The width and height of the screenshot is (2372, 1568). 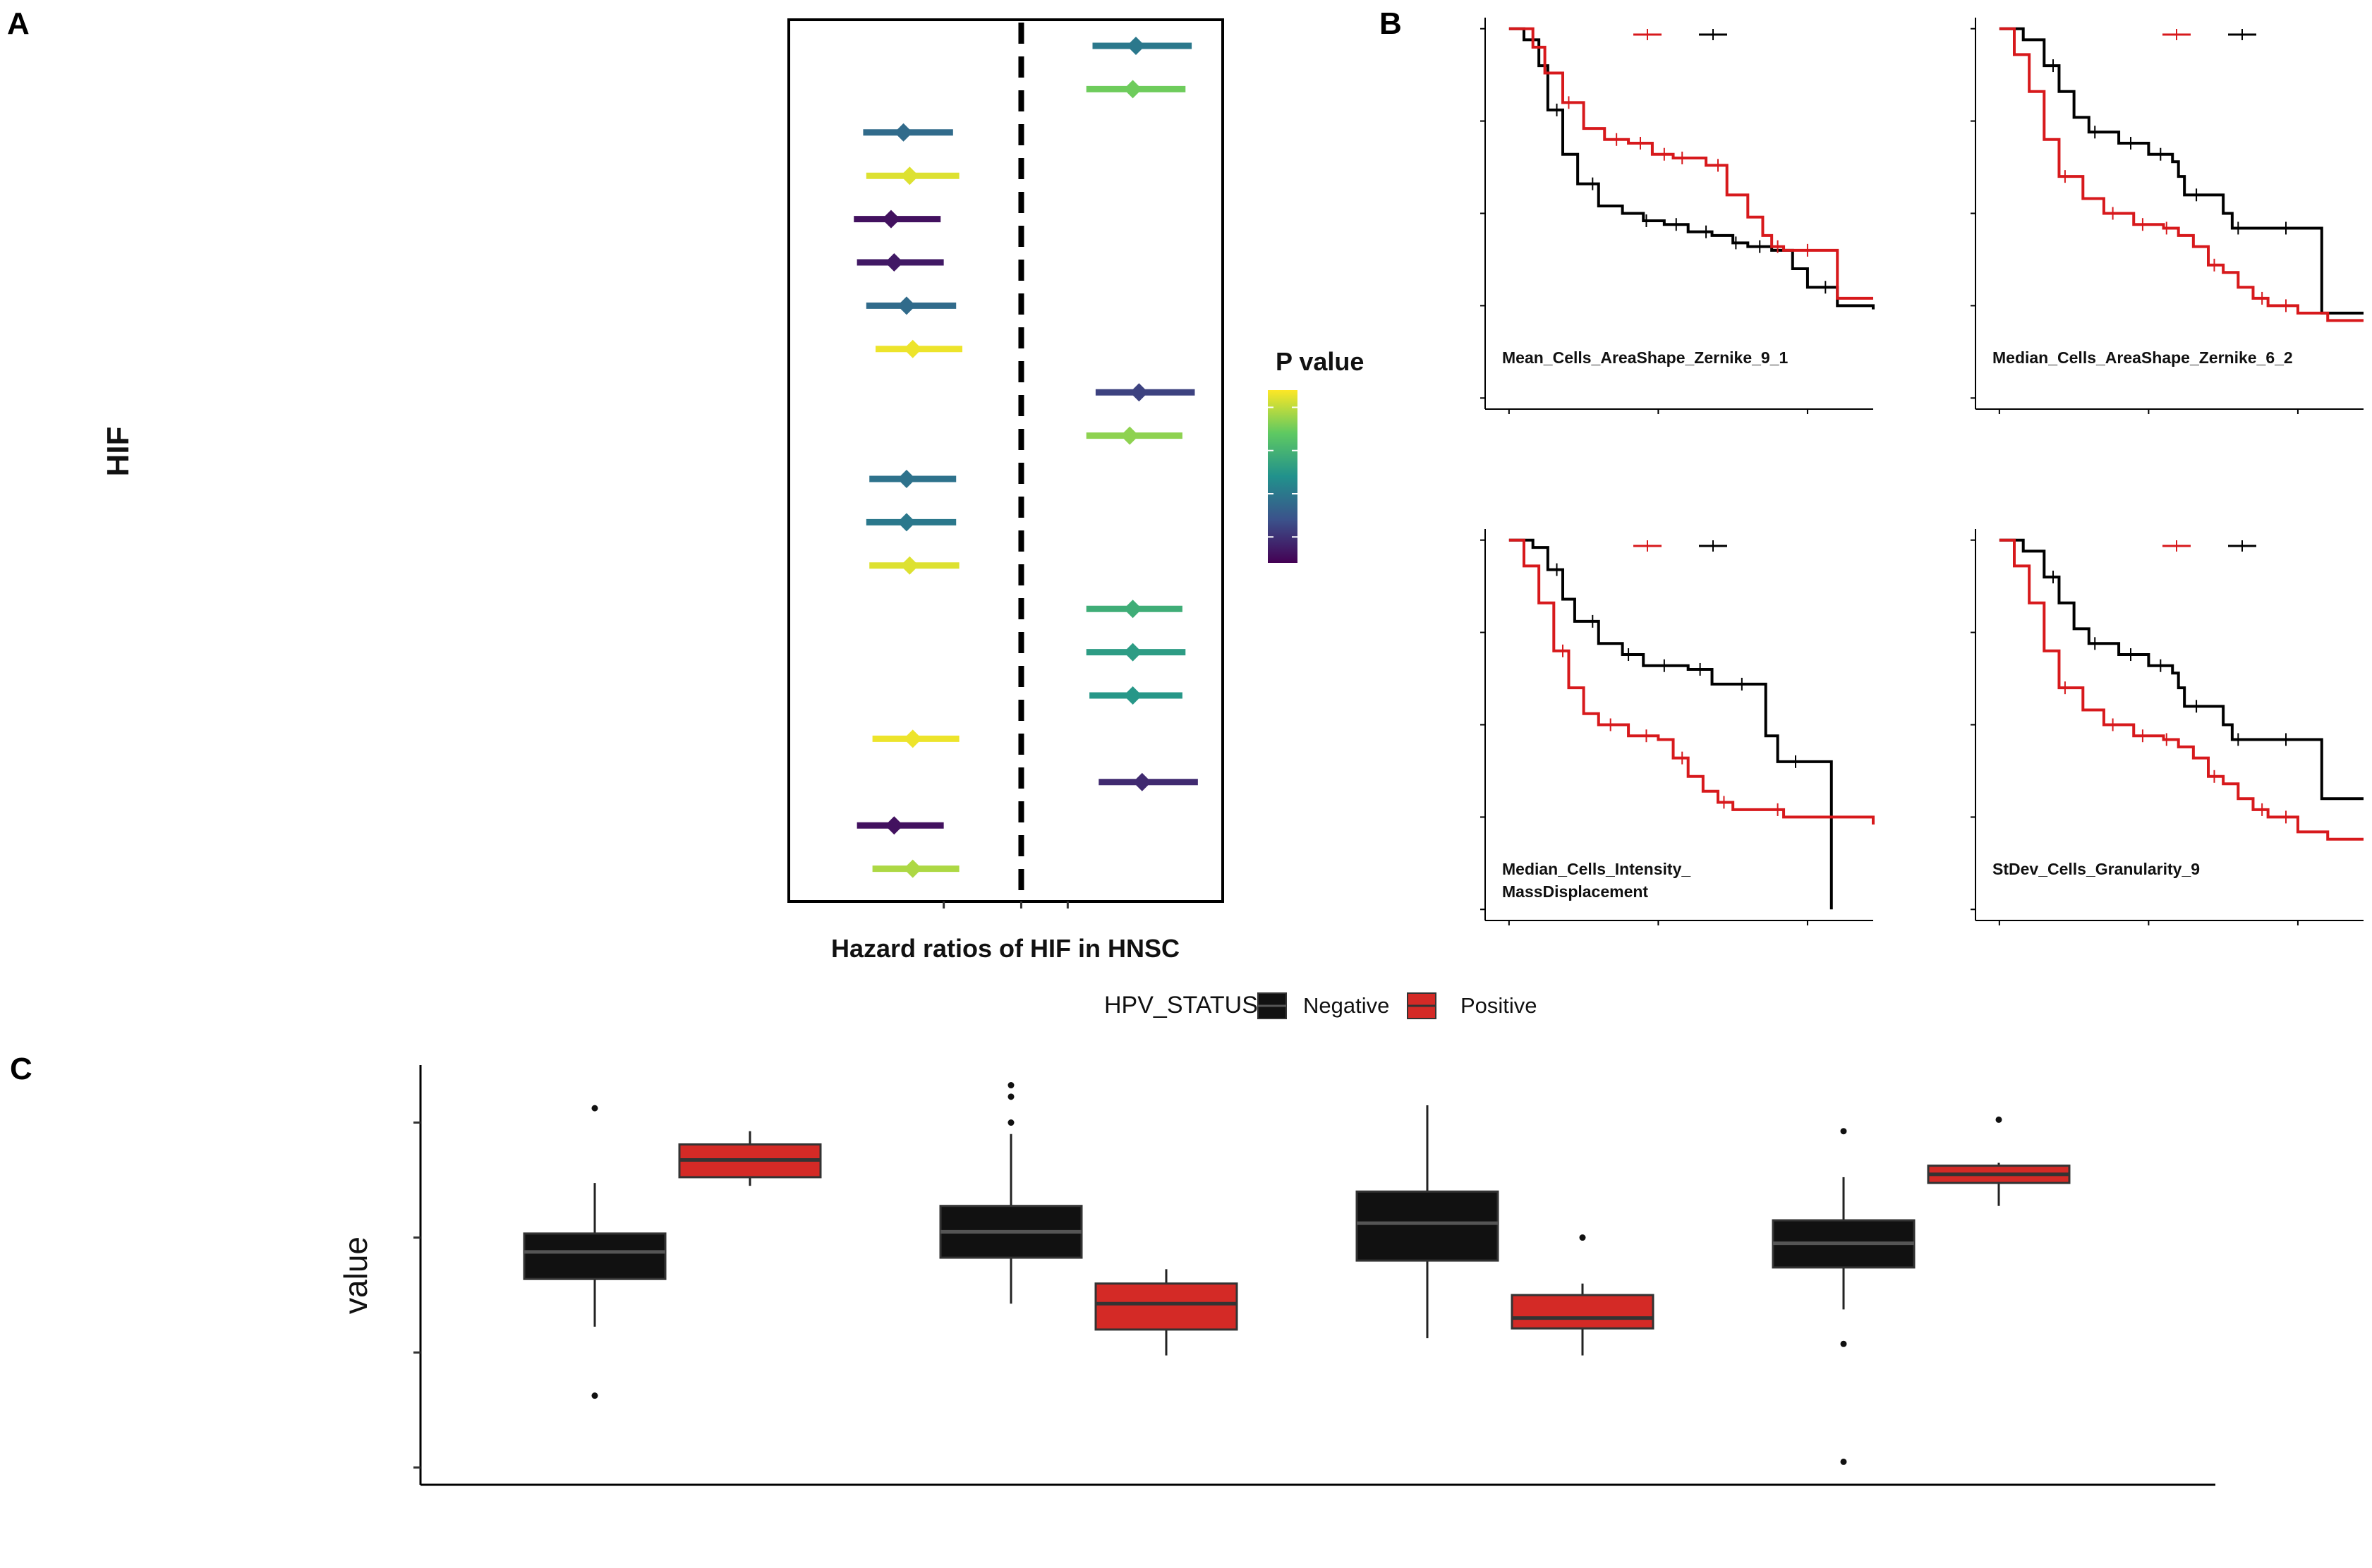 I want to click on panel-label-b: B, so click(x=1390, y=23).